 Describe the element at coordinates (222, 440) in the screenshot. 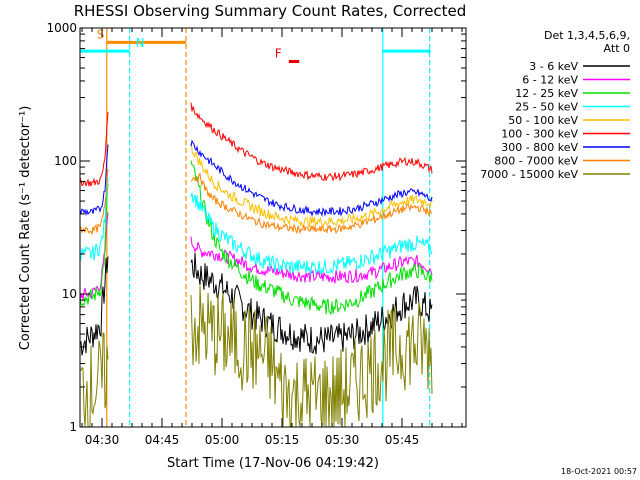

I see `x-tick-label: 05:00` at that location.